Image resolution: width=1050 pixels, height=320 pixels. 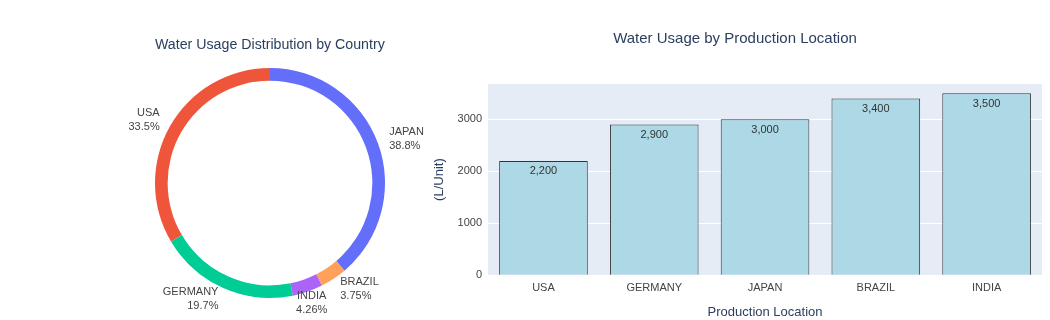 I want to click on y-tick-label: 1000, so click(x=470, y=222).